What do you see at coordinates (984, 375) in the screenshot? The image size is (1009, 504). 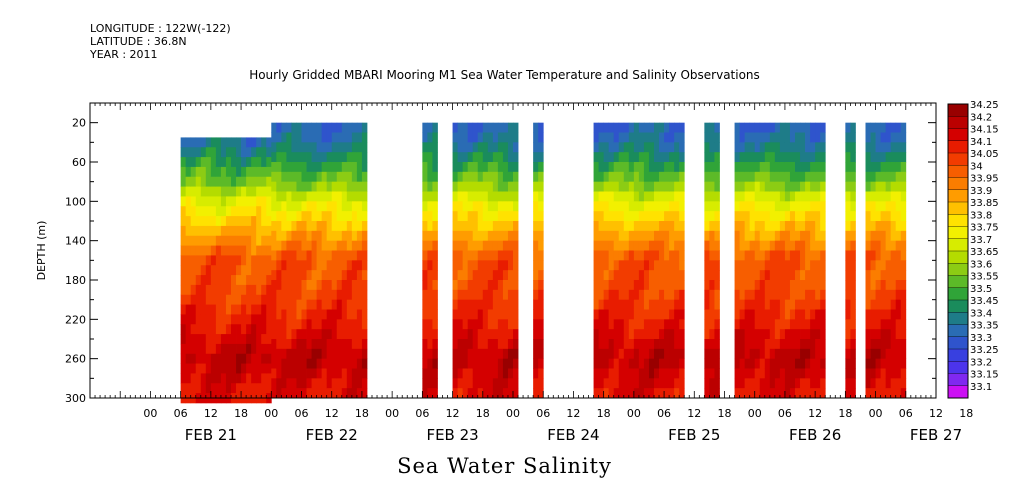 I see `colorbar-label: 33.15` at bounding box center [984, 375].